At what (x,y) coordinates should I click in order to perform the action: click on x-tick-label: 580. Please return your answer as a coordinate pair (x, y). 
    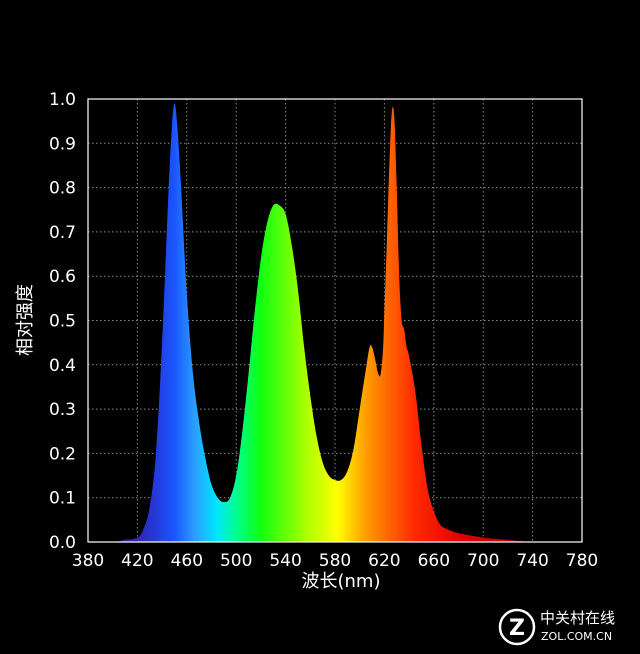
    Looking at the image, I should click on (335, 561).